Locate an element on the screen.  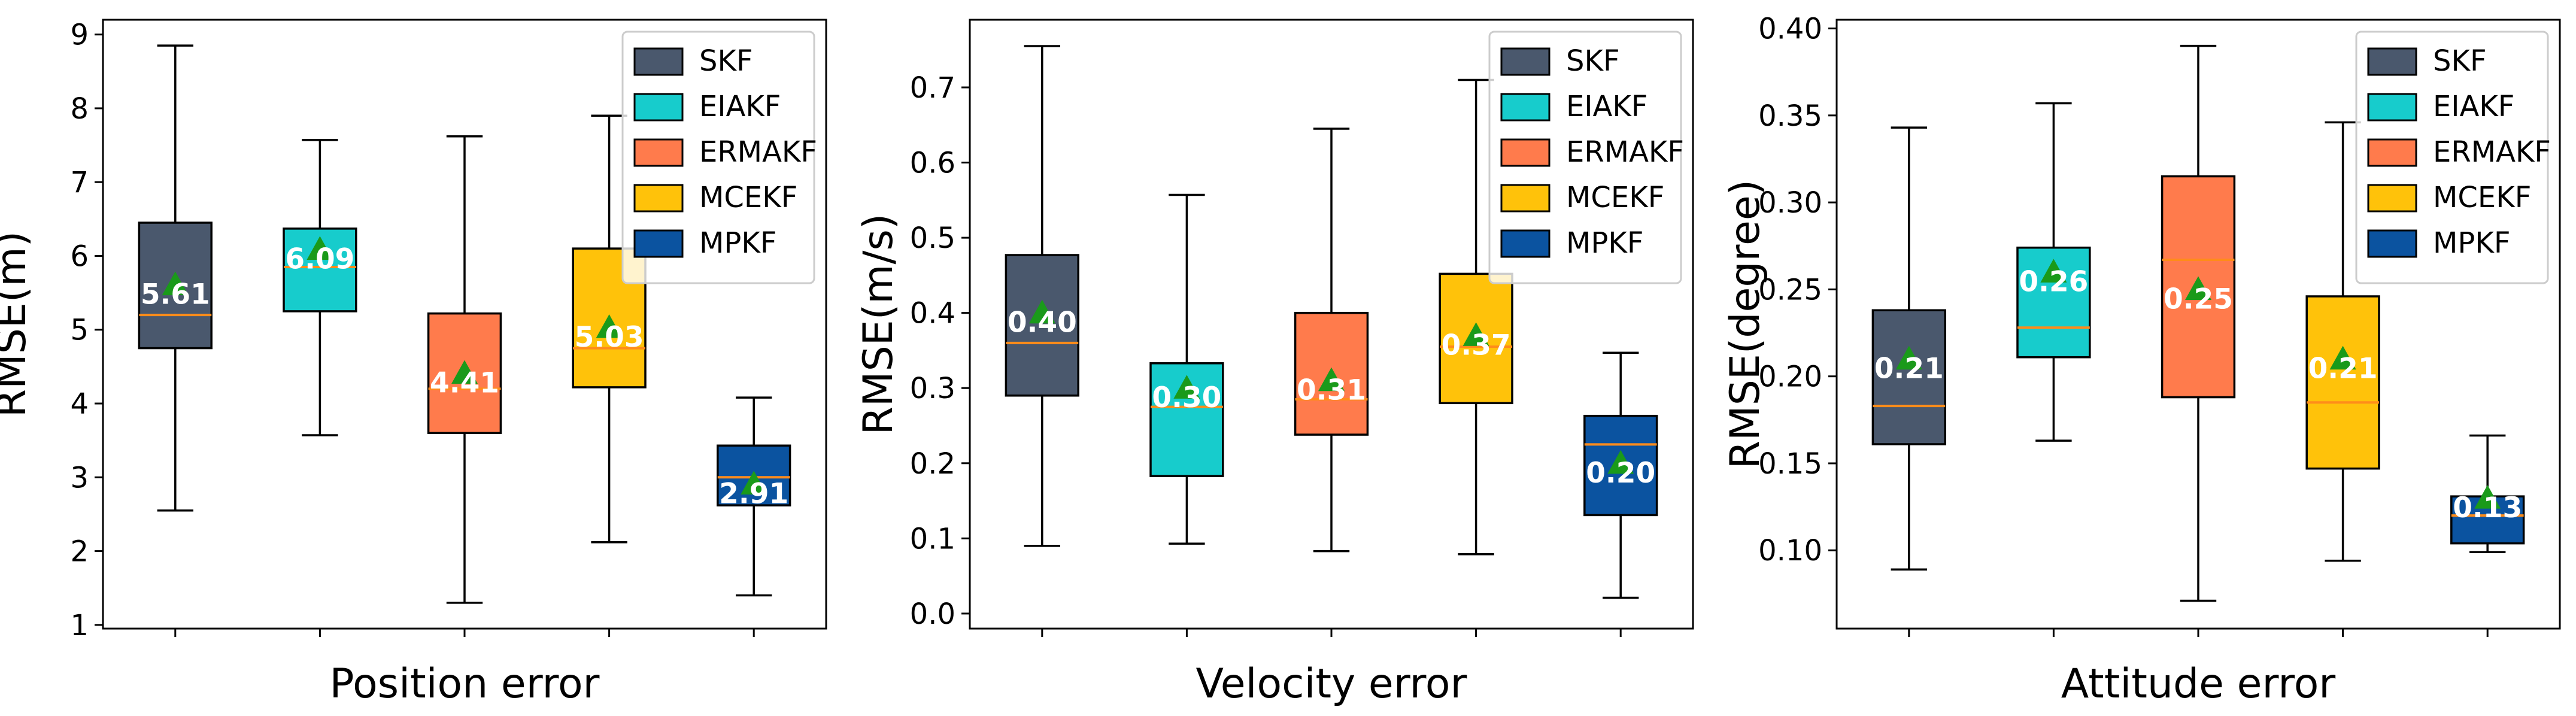
y-tick-label: 0.1 is located at coordinates (932, 539).